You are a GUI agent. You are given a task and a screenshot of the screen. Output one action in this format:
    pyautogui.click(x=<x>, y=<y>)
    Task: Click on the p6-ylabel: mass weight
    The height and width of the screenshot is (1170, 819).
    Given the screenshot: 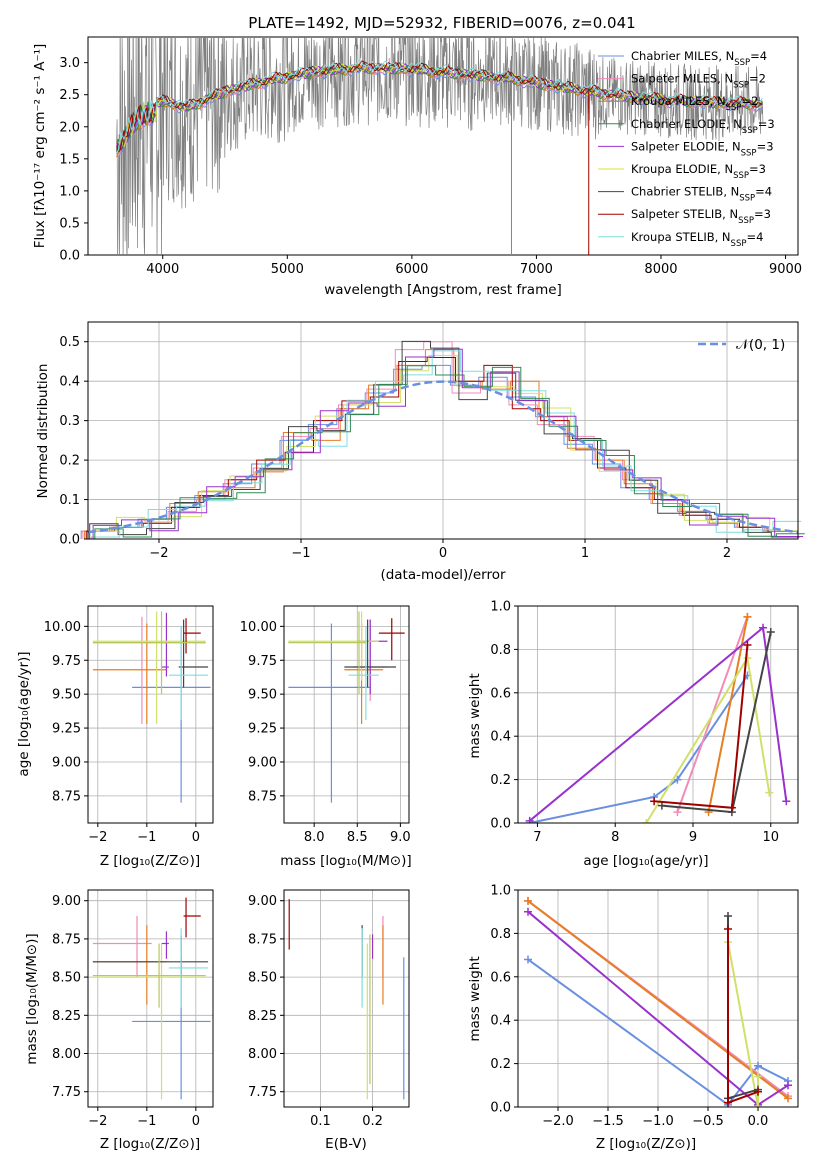 What is the action you would take?
    pyautogui.click(x=475, y=998)
    